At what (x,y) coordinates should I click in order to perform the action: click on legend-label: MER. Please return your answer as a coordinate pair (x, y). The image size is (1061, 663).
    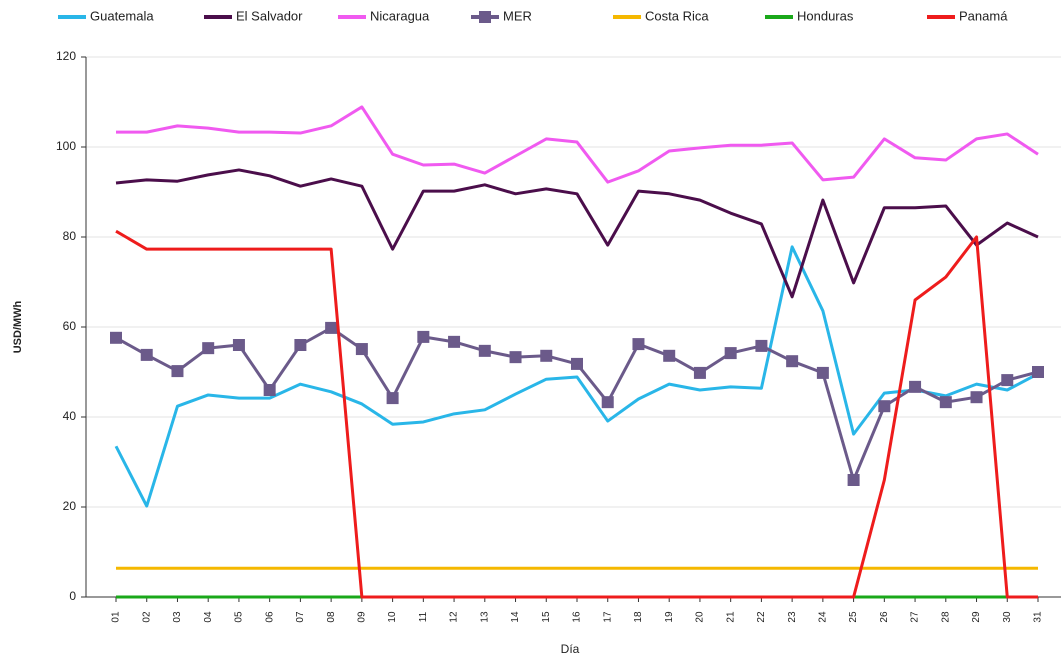
    Looking at the image, I should click on (517, 15).